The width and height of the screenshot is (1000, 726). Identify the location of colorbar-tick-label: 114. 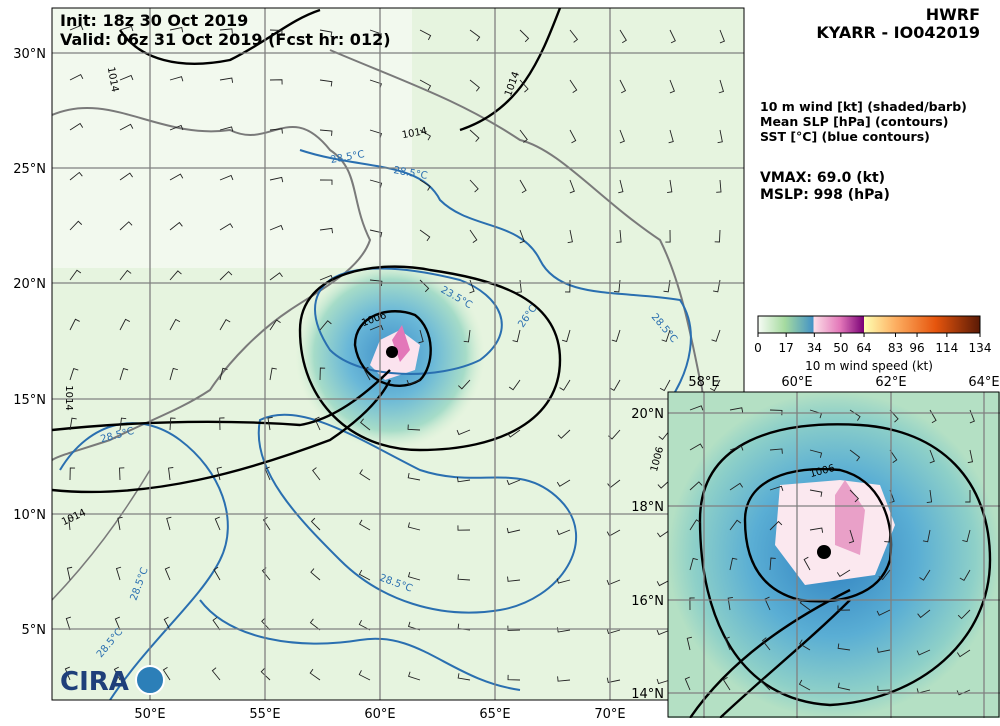
(946, 348).